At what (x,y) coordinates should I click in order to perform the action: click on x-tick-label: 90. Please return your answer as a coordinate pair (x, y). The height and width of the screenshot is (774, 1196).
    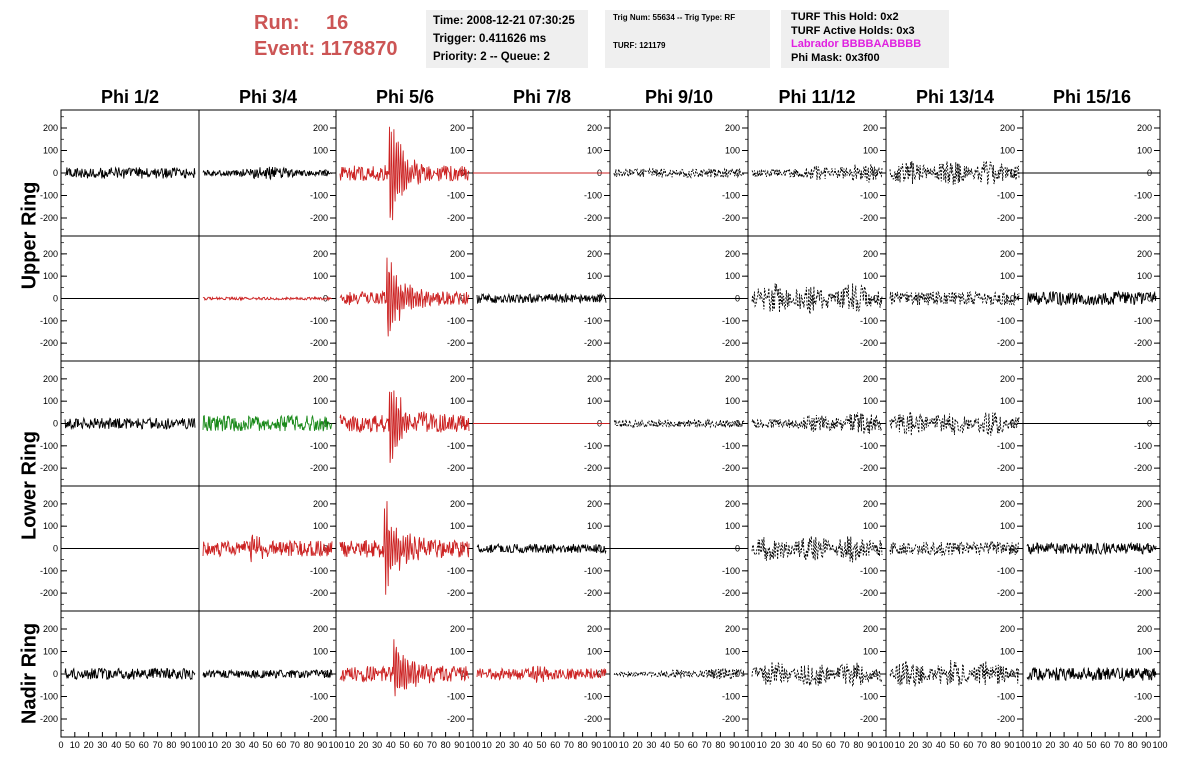
    Looking at the image, I should click on (872, 745).